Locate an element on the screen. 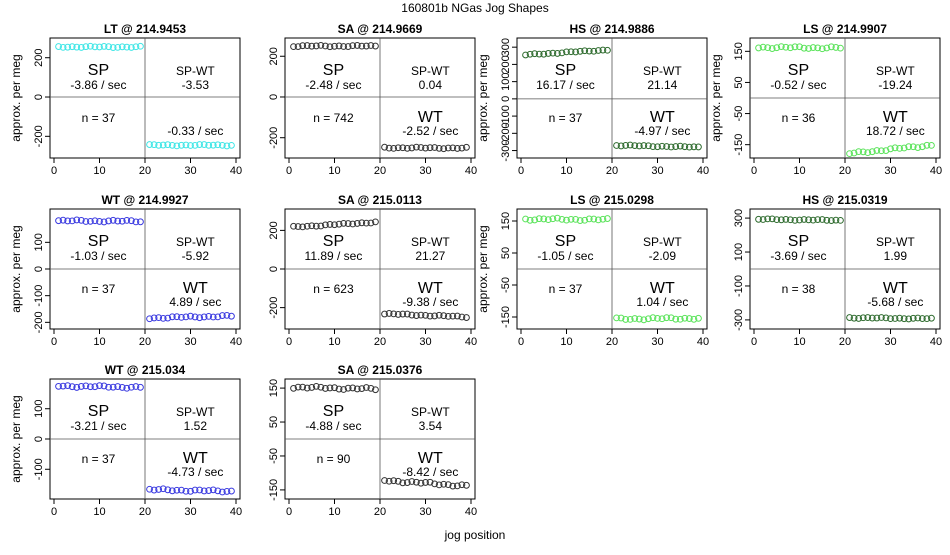 The height and width of the screenshot is (555, 950). spwt-label: SP-WT is located at coordinates (195, 242).